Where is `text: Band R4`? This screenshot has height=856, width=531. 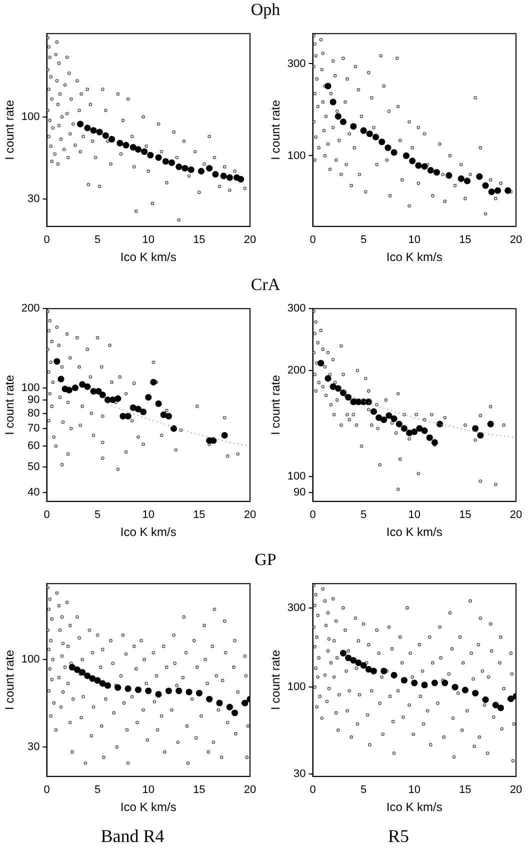 text: Band R4 is located at coordinates (133, 836).